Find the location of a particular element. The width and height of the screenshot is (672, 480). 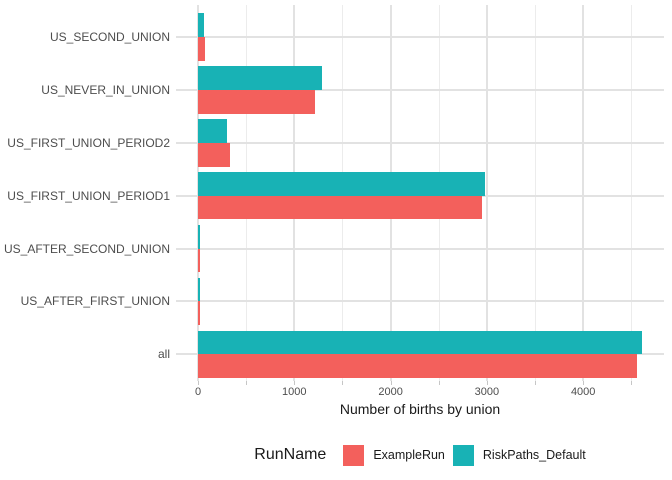

legend-item-examplerun: ExampleRun is located at coordinates (394, 455).